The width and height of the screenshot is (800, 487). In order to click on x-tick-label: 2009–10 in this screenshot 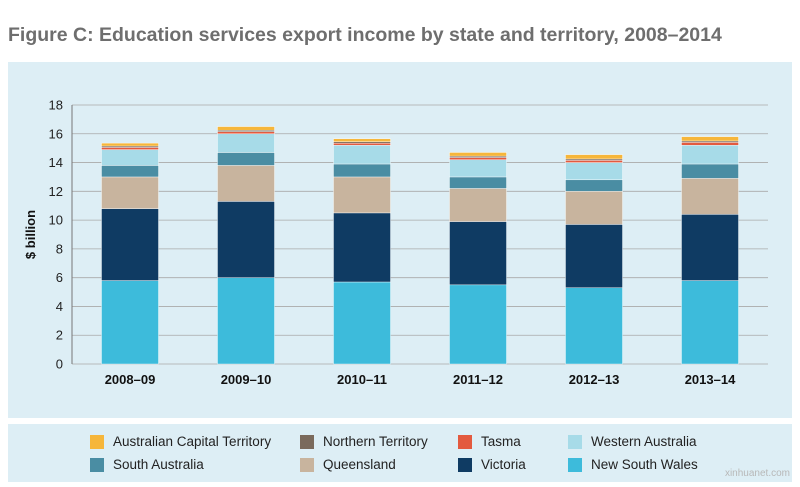, I will do `click(246, 379)`.